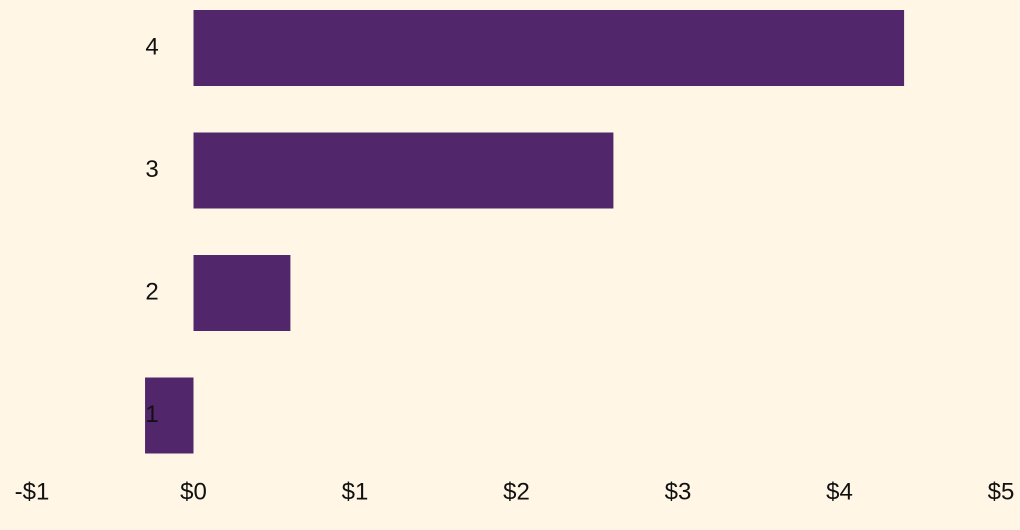 The height and width of the screenshot is (530, 1020). What do you see at coordinates (151, 169) in the screenshot?
I see `y-tick-label: 3` at bounding box center [151, 169].